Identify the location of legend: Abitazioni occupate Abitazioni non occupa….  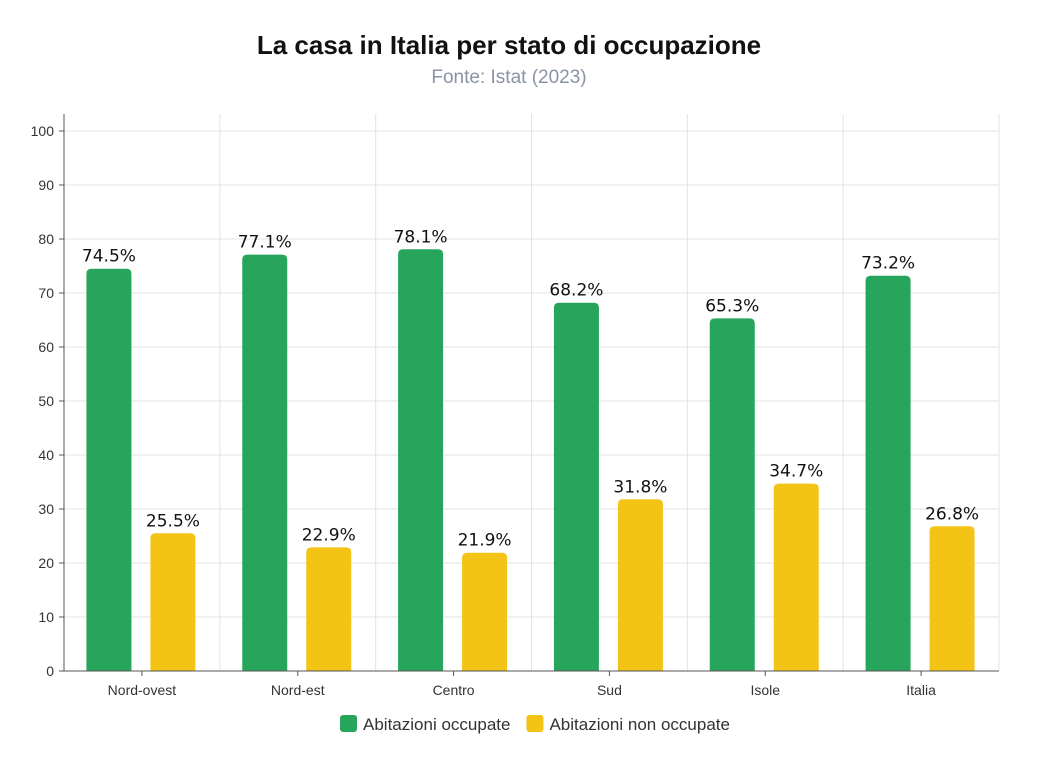
(535, 724).